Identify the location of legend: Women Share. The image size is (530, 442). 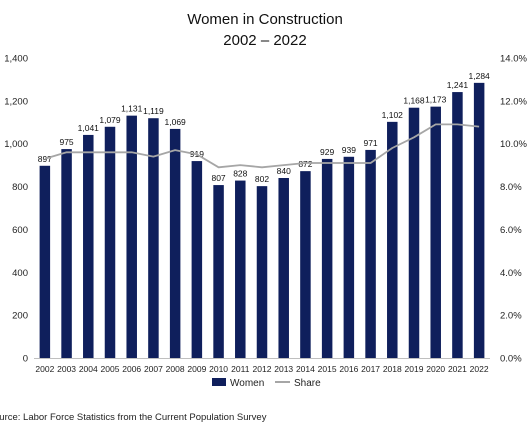
(266, 383).